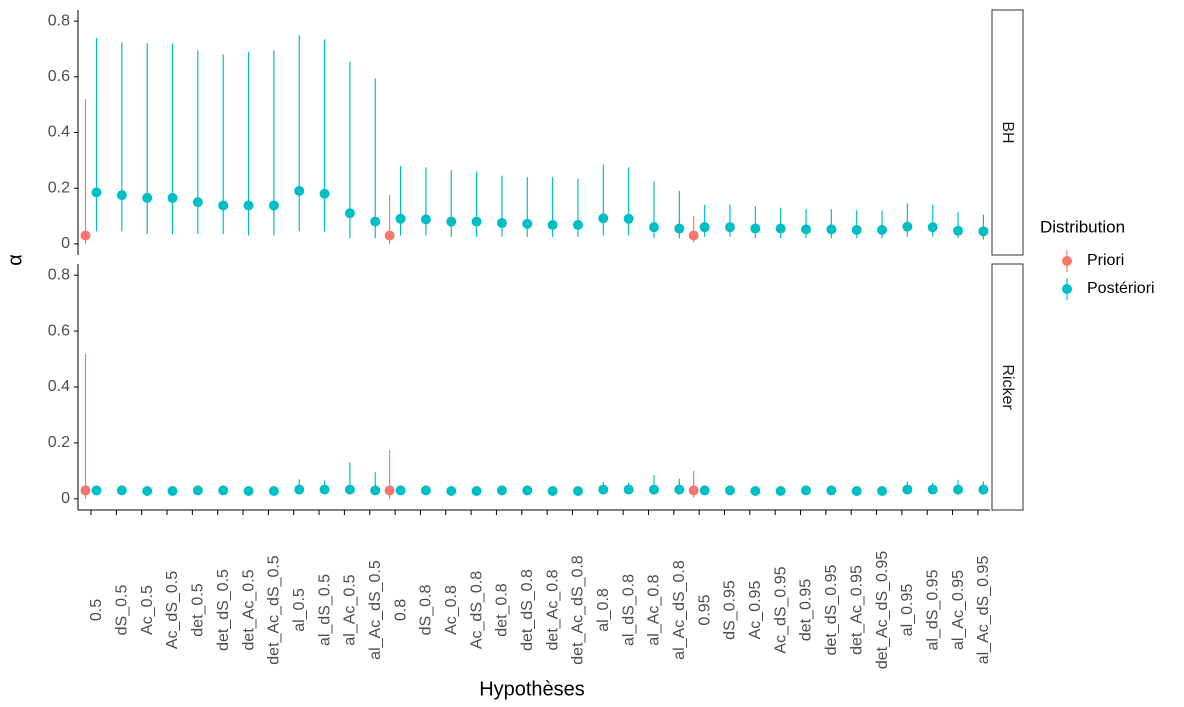  What do you see at coordinates (1007, 132) in the screenshot?
I see `strip-label: BH` at bounding box center [1007, 132].